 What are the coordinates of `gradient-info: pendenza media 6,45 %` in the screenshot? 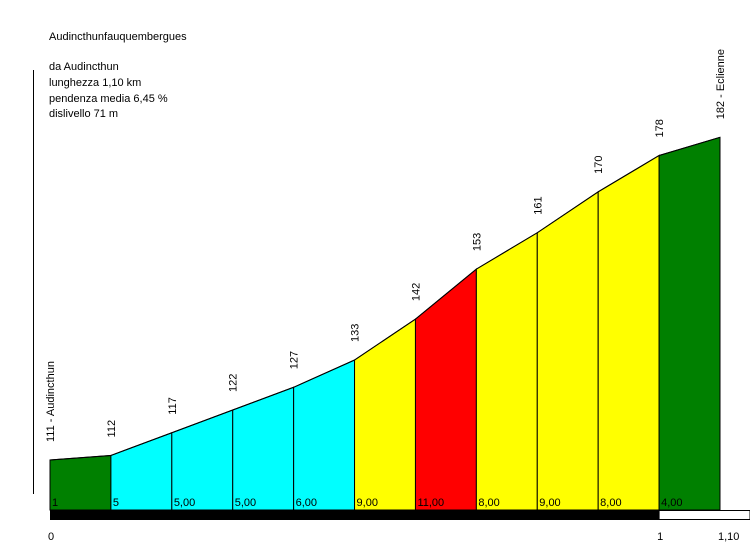 It's located at (108, 99).